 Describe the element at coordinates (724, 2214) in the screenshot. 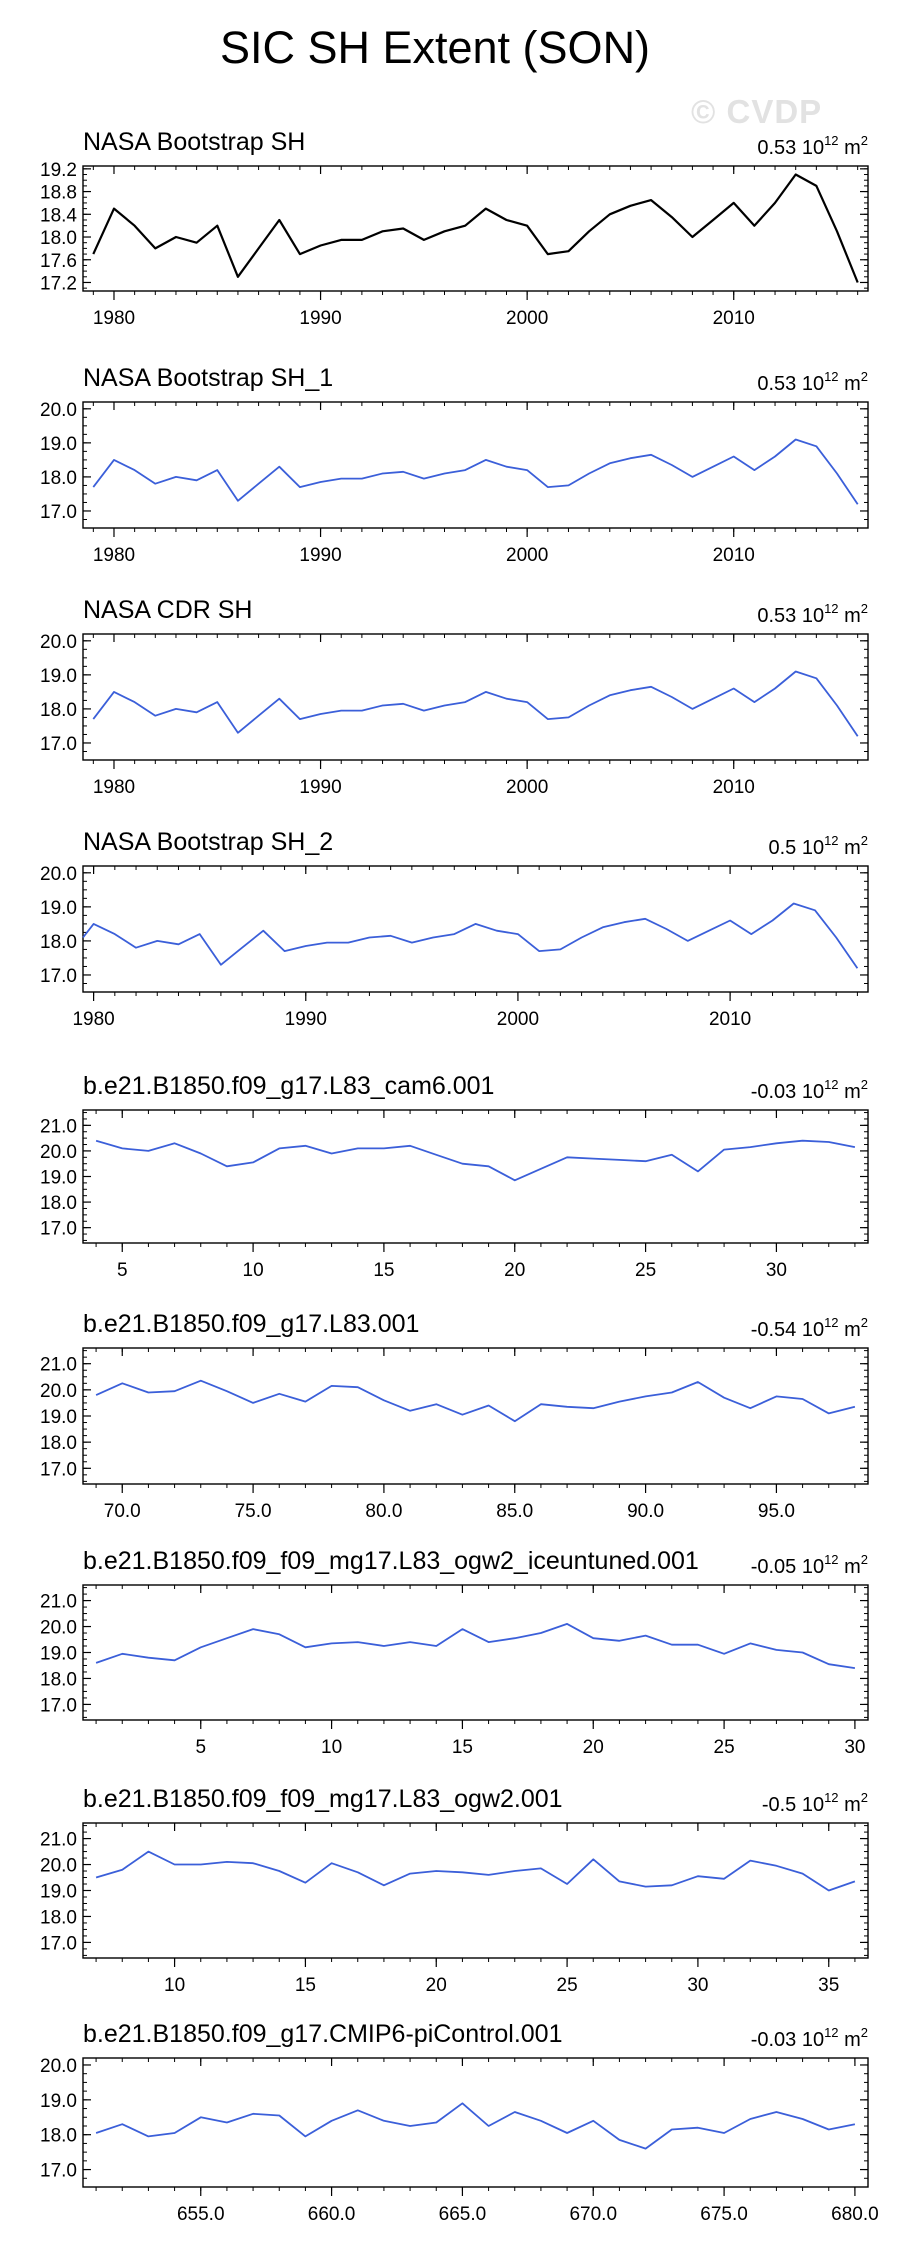

I see `x-tick-label: 675.0` at that location.